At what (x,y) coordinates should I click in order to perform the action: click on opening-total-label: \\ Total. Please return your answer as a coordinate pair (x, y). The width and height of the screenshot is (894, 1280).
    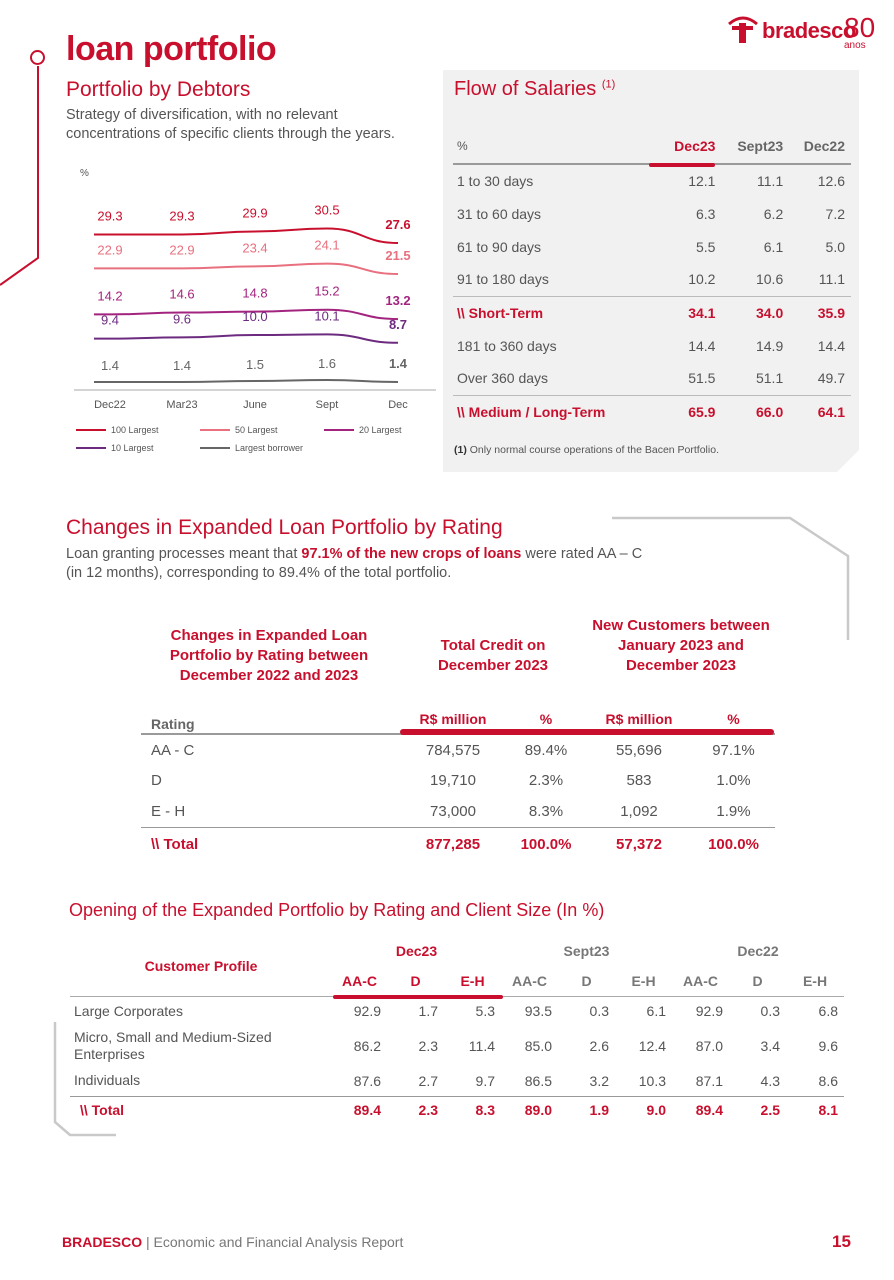
    Looking at the image, I should click on (102, 1109).